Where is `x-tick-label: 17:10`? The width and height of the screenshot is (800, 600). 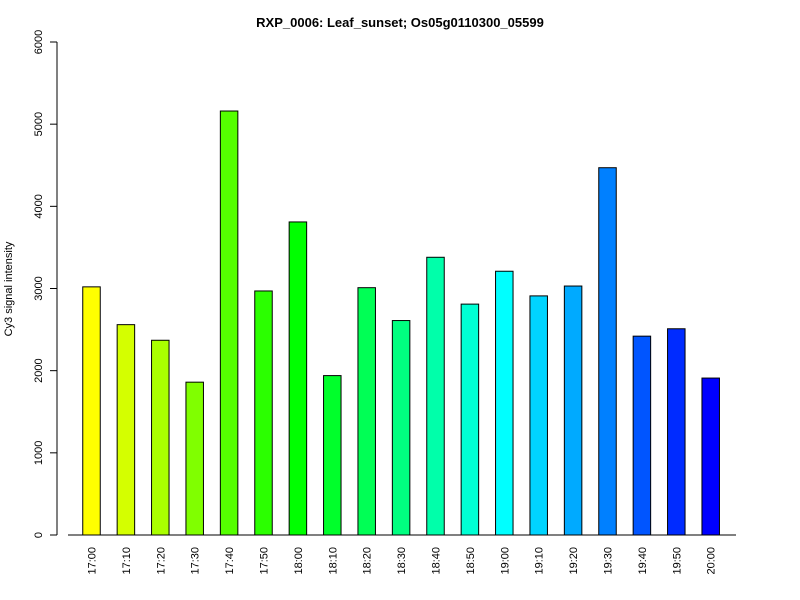
x-tick-label: 17:10 is located at coordinates (127, 561).